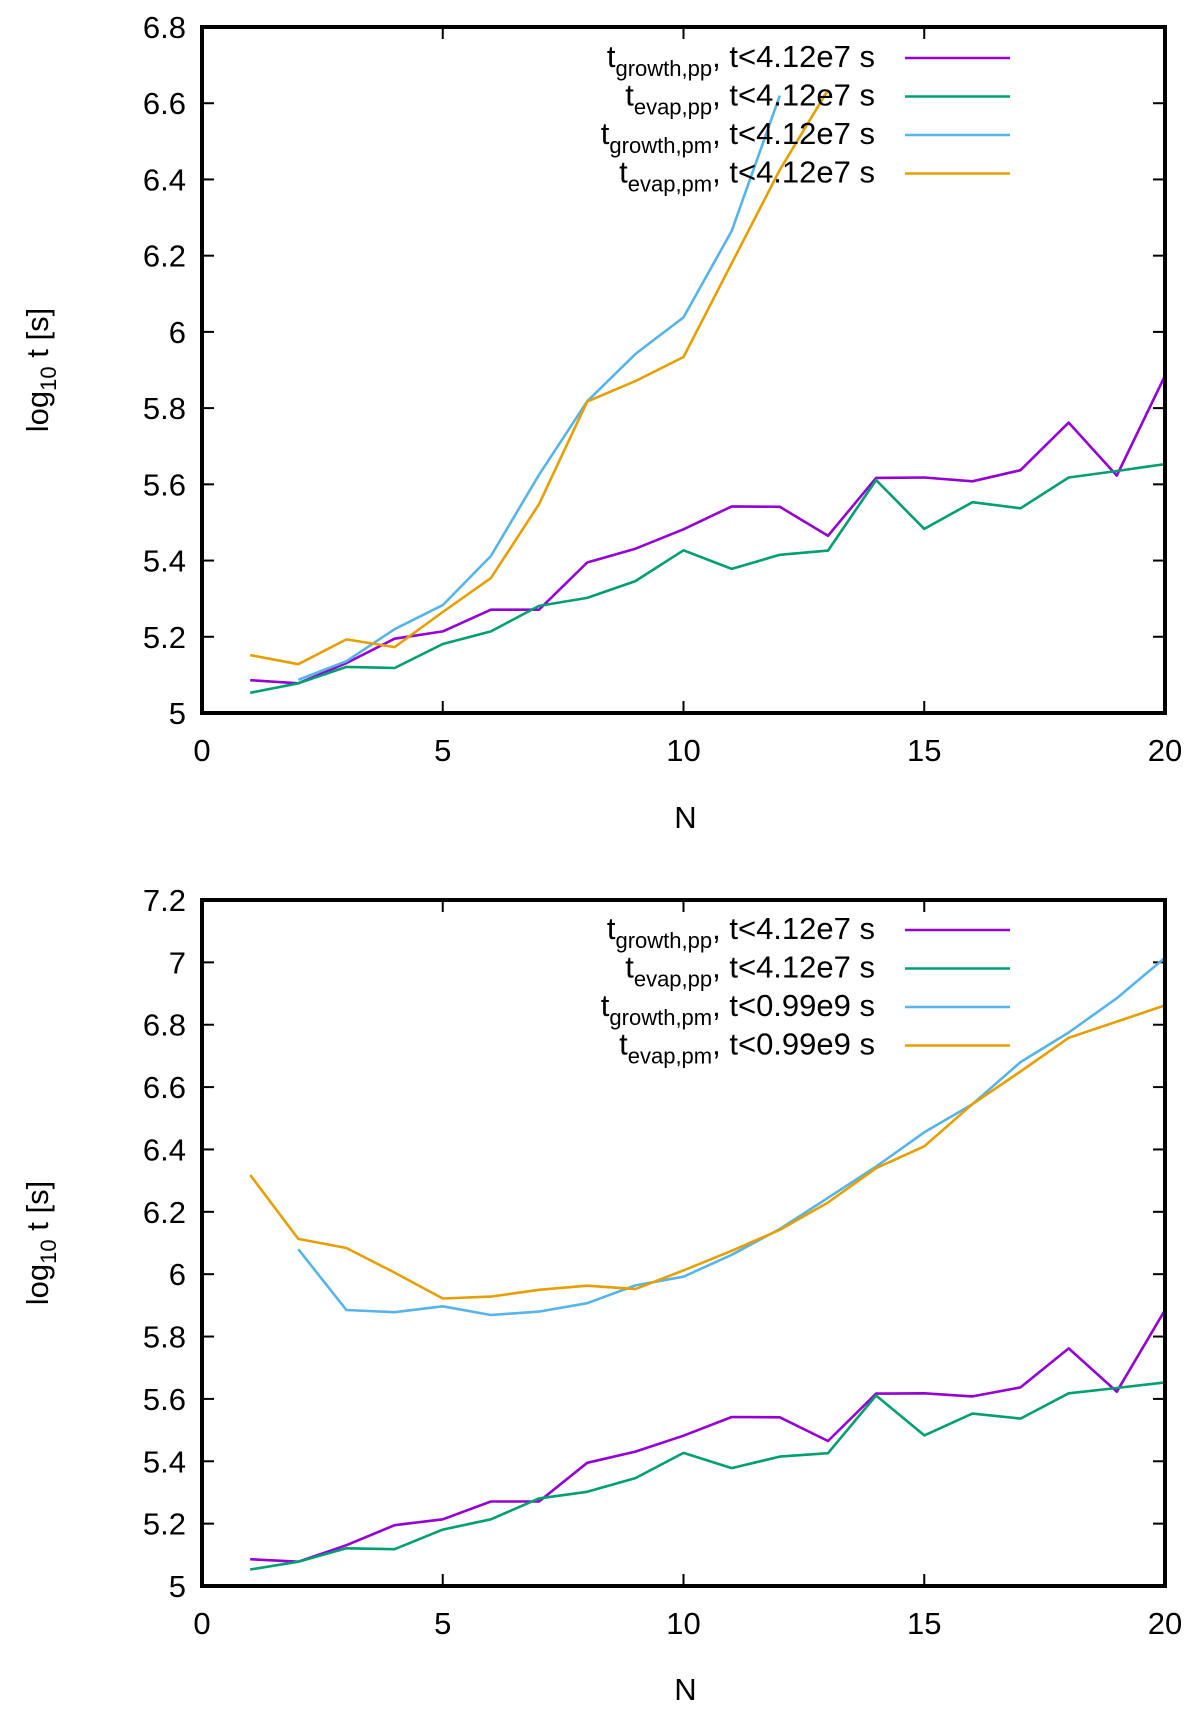 Image resolution: width=1200 pixels, height=1712 pixels. Describe the element at coordinates (747, 176) in the screenshot. I see `legend-entry: tevap,pm, t<4.12e7 s` at that location.